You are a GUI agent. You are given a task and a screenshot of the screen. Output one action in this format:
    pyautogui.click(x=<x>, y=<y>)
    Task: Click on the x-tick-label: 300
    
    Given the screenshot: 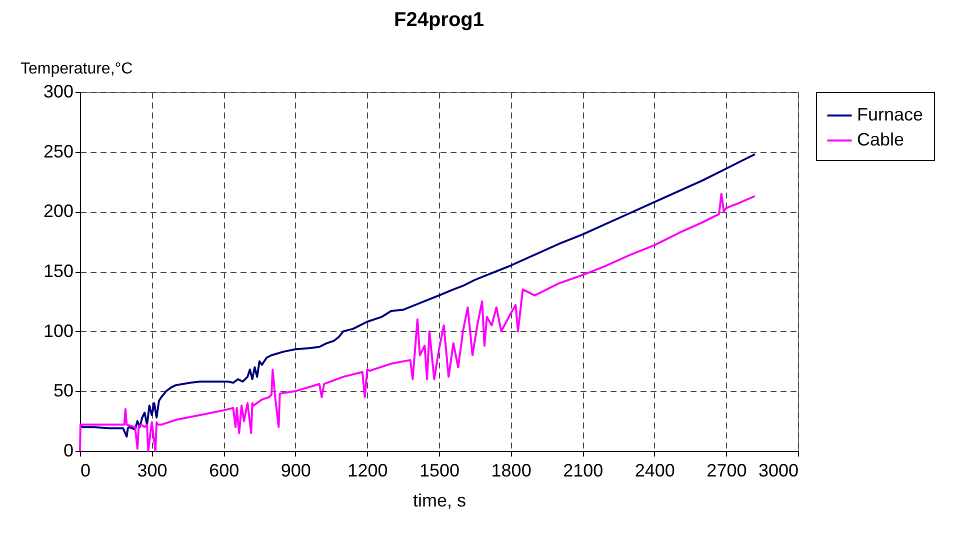 What is the action you would take?
    pyautogui.click(x=152, y=470)
    